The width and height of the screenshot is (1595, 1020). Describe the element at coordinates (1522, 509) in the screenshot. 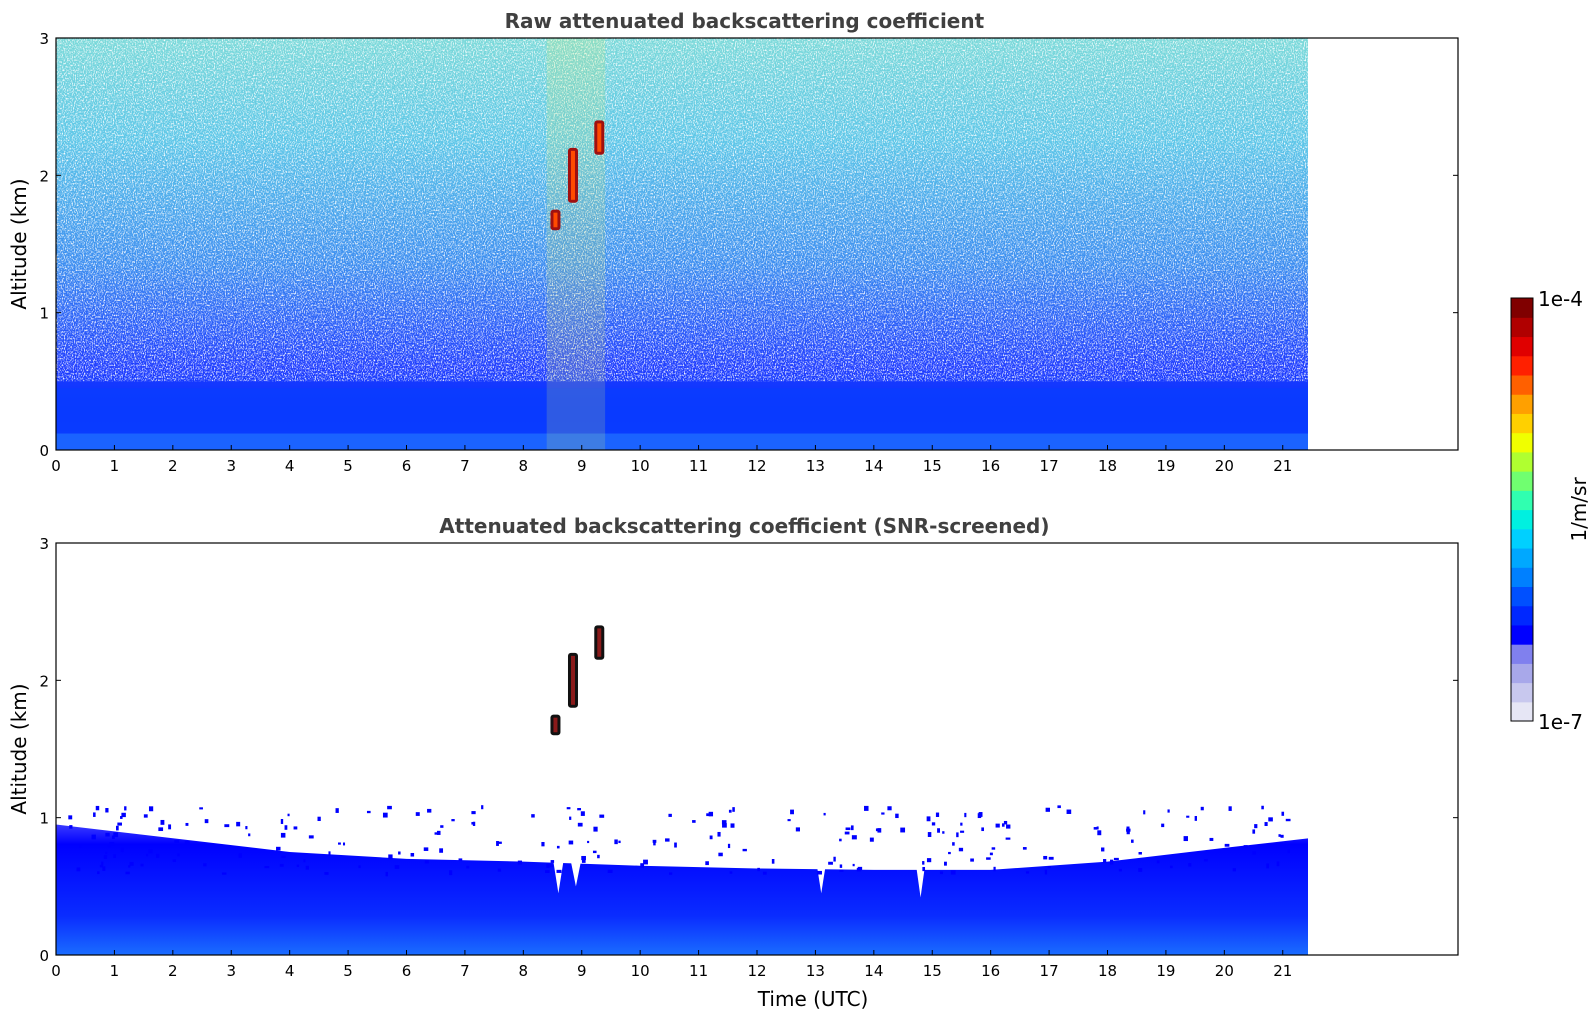

I see `colorbar-frame` at that location.